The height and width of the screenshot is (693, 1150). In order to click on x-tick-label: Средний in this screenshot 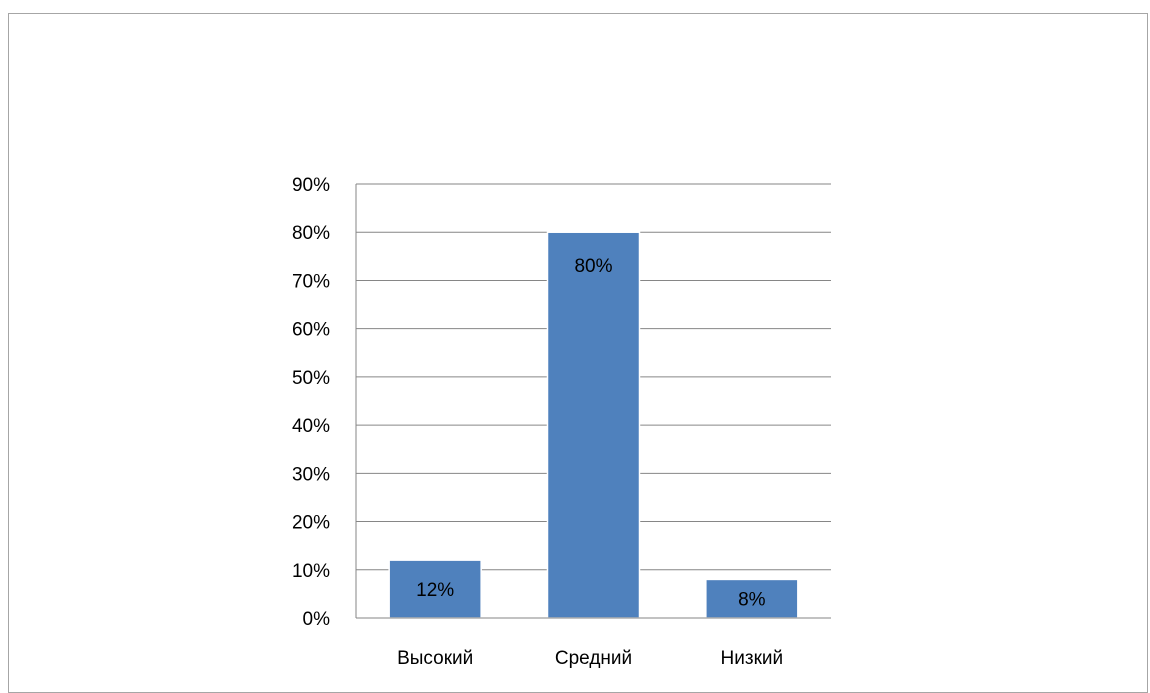, I will do `click(593, 658)`.